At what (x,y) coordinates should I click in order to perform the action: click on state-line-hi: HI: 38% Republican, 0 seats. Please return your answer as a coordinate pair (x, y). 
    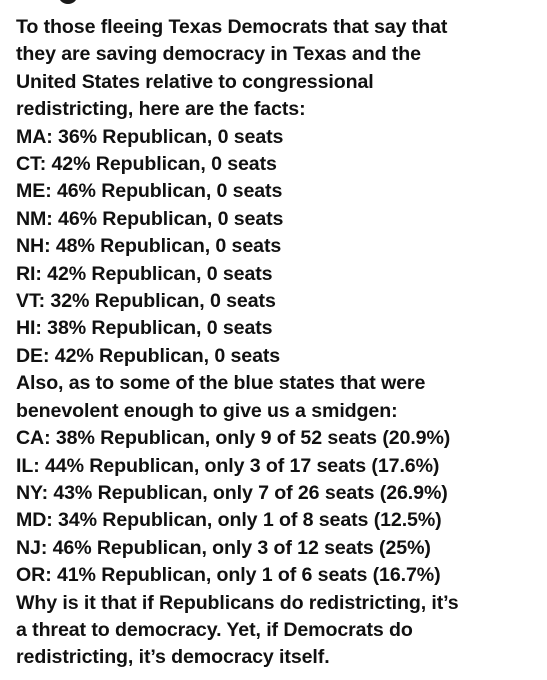
    Looking at the image, I should click on (144, 328).